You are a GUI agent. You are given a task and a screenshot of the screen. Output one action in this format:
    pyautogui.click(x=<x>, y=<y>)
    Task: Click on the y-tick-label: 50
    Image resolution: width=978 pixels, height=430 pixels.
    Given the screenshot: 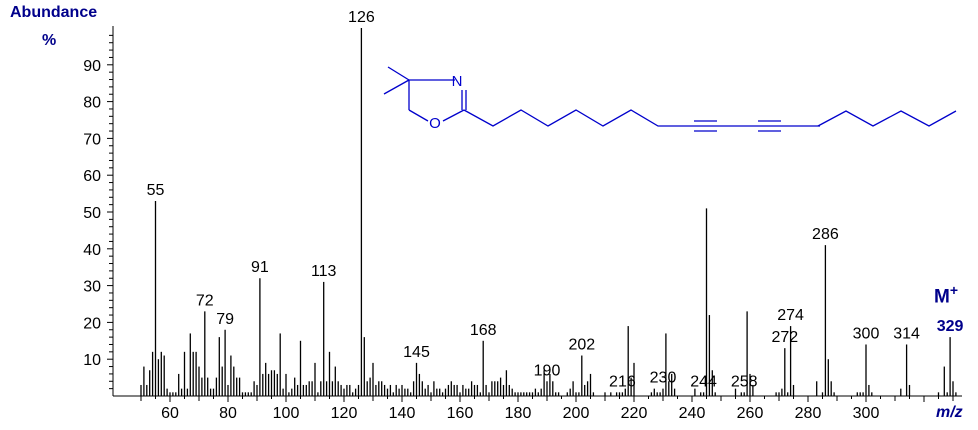 What is the action you would take?
    pyautogui.click(x=92, y=213)
    